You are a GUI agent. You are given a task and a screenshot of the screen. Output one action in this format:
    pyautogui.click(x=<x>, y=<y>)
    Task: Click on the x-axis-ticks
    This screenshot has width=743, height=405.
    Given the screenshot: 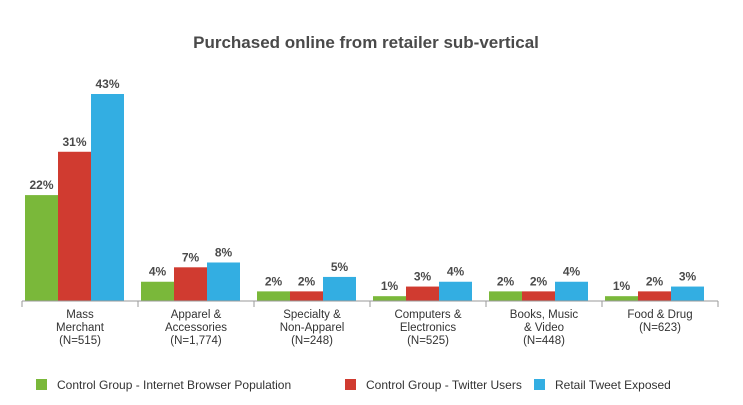 What is the action you would take?
    pyautogui.click(x=370, y=304)
    